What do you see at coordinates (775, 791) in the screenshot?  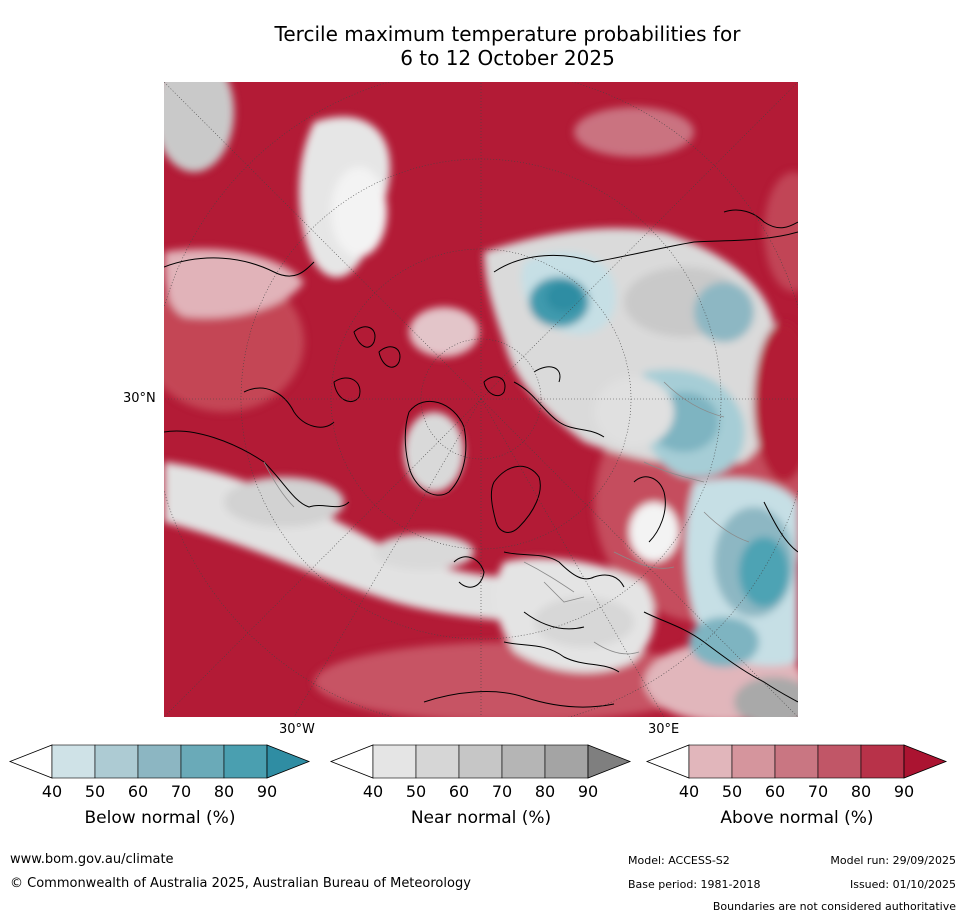 I see `colorbar-above-tick-label: 60` at bounding box center [775, 791].